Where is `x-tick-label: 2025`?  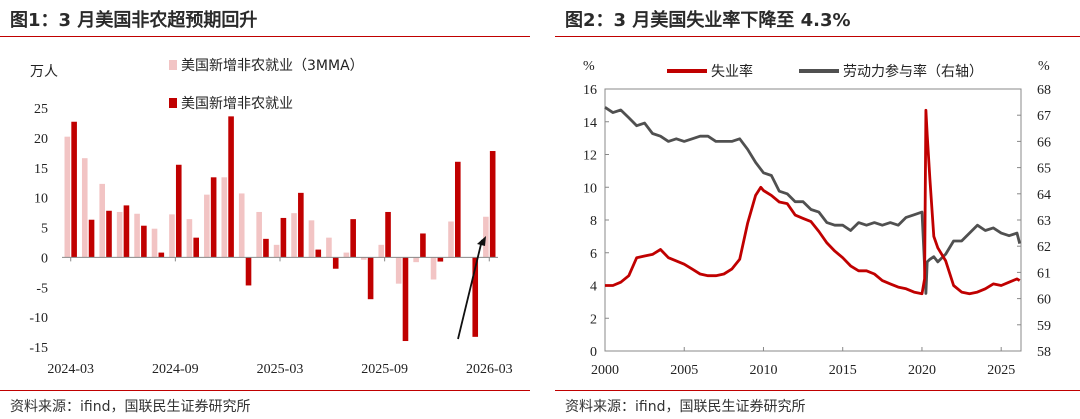 x-tick-label: 2025 is located at coordinates (1001, 370).